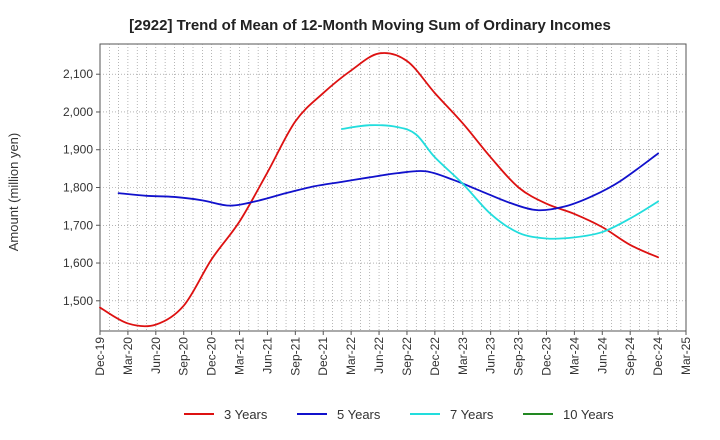 The image size is (720, 440). Describe the element at coordinates (78, 150) in the screenshot. I see `y-tick-label: 1,900` at that location.